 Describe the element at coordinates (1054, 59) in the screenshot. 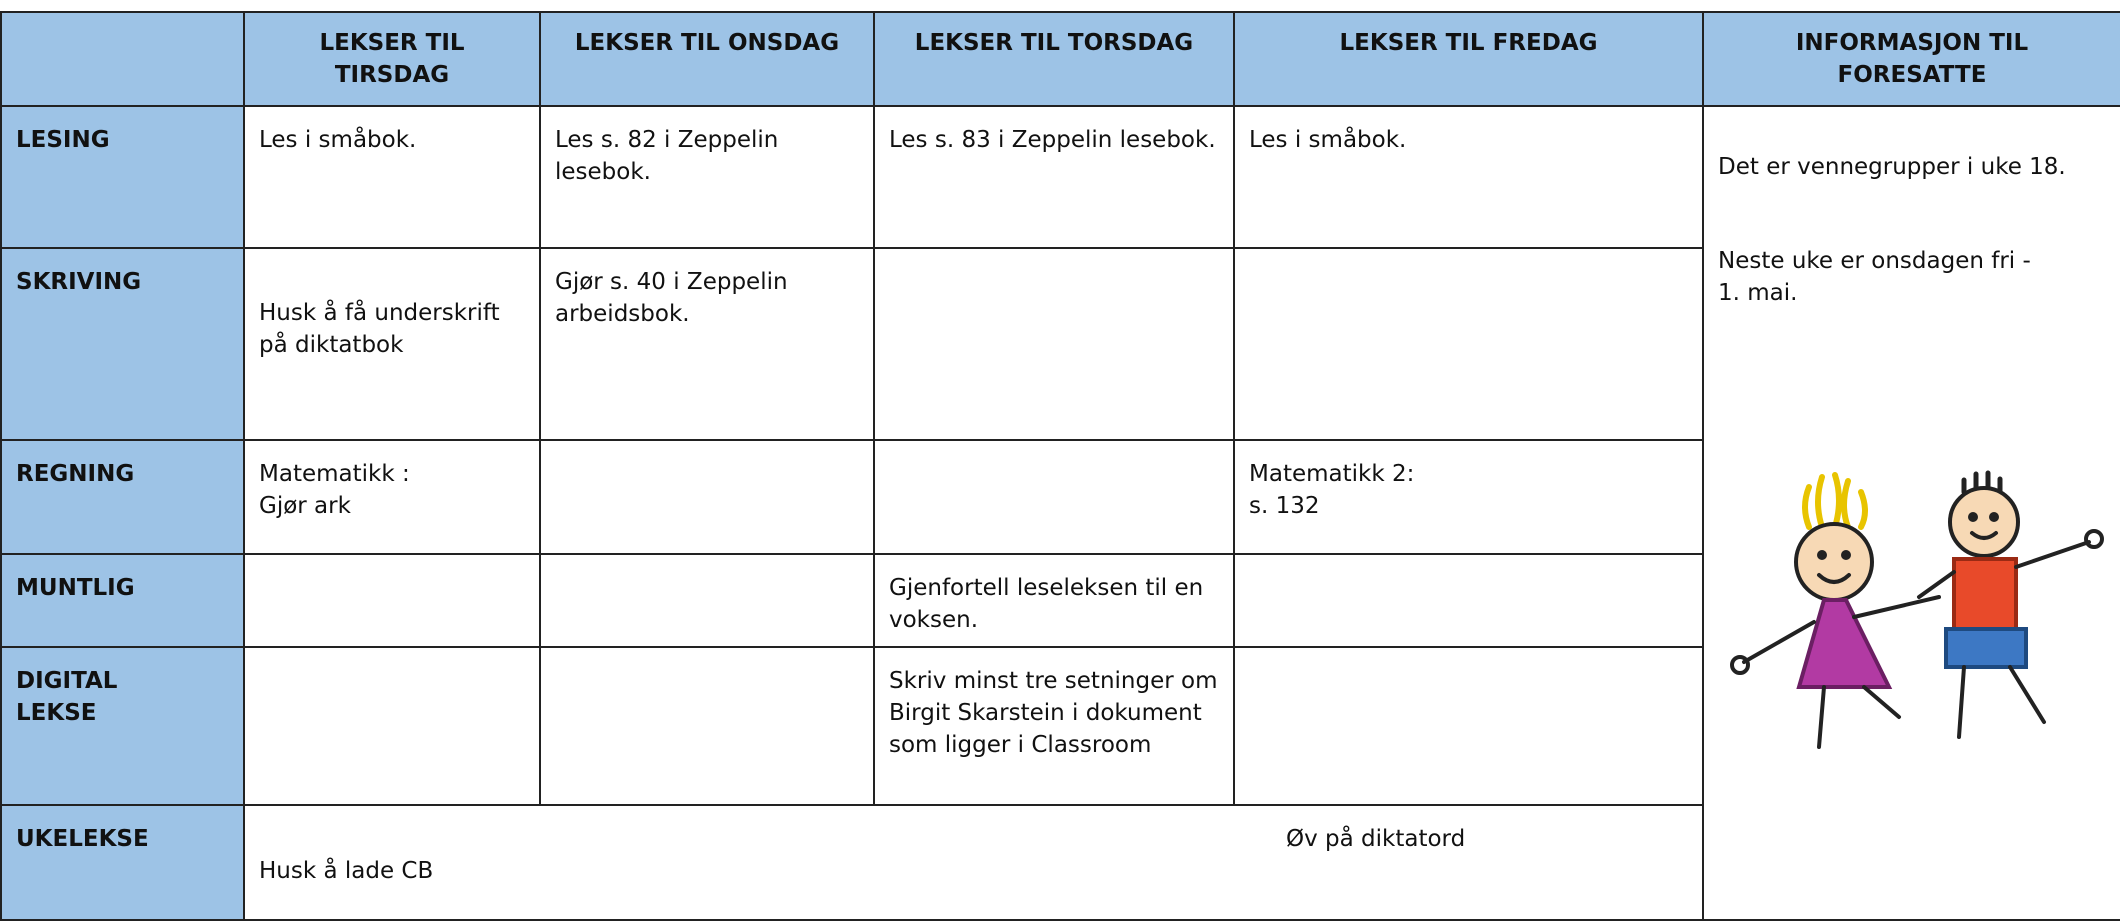

I see `header-cell: LEKSER TIL TORSDAG` at that location.